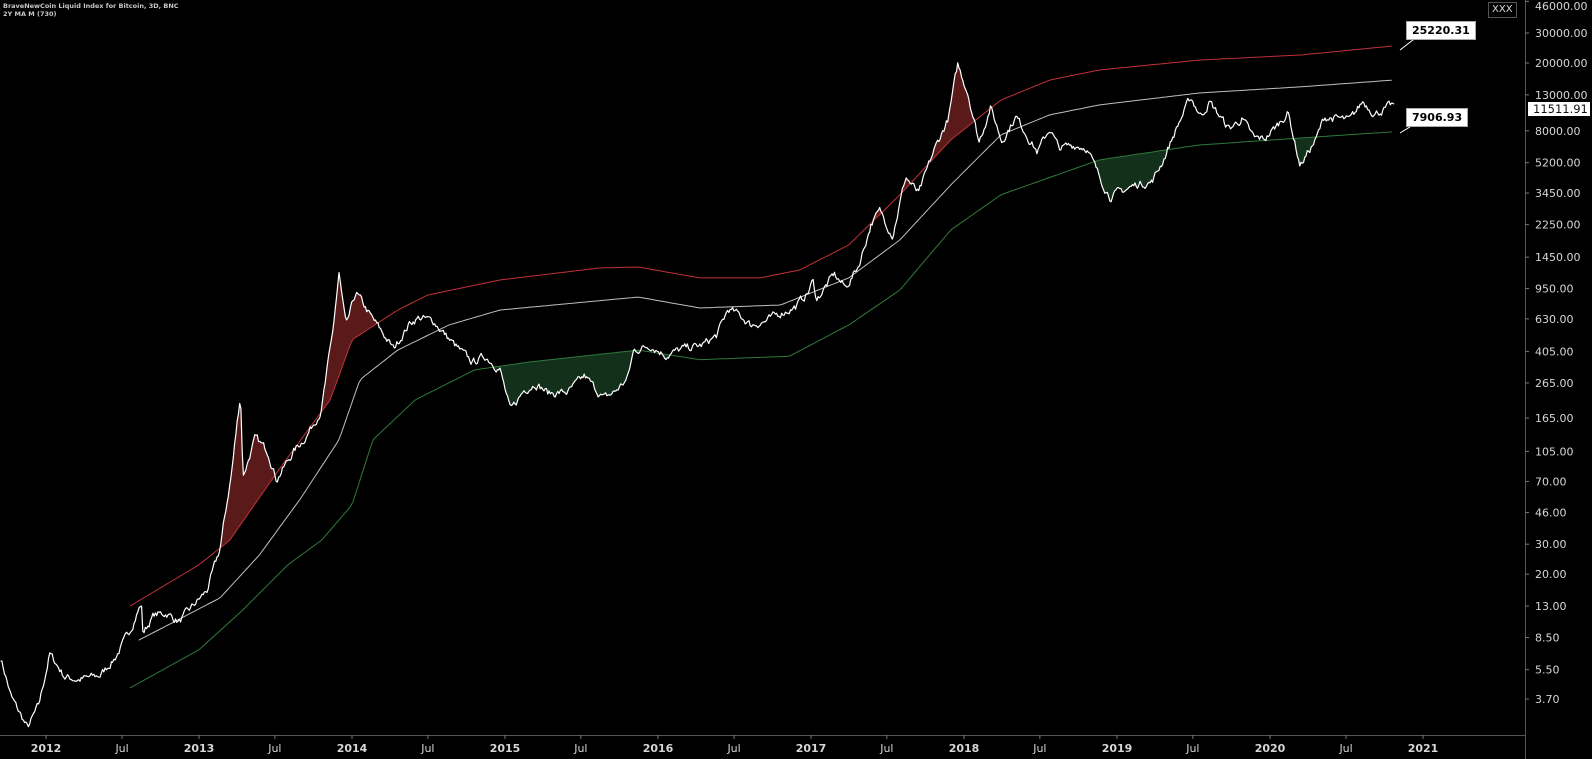 The width and height of the screenshot is (1592, 759). Describe the element at coordinates (1558, 163) in the screenshot. I see `y-tick-label: 5200.00` at that location.